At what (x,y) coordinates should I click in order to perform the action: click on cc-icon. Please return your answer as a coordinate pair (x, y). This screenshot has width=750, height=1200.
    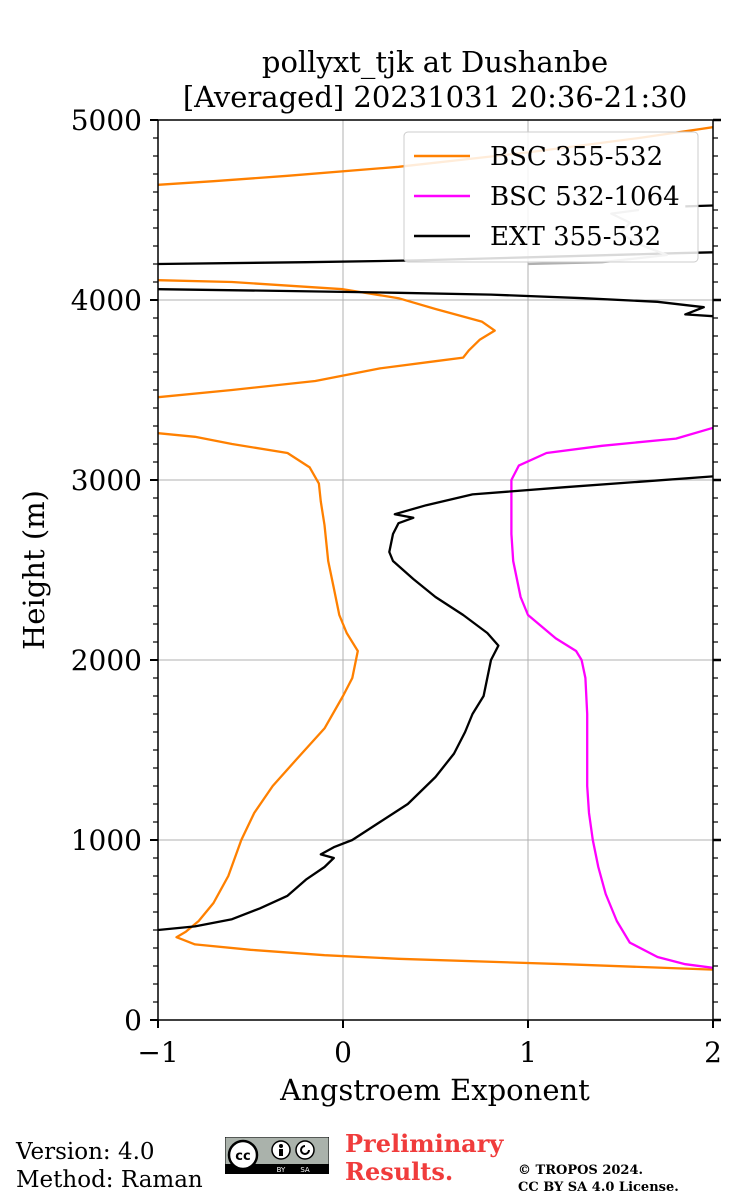
    Looking at the image, I should click on (243, 1155).